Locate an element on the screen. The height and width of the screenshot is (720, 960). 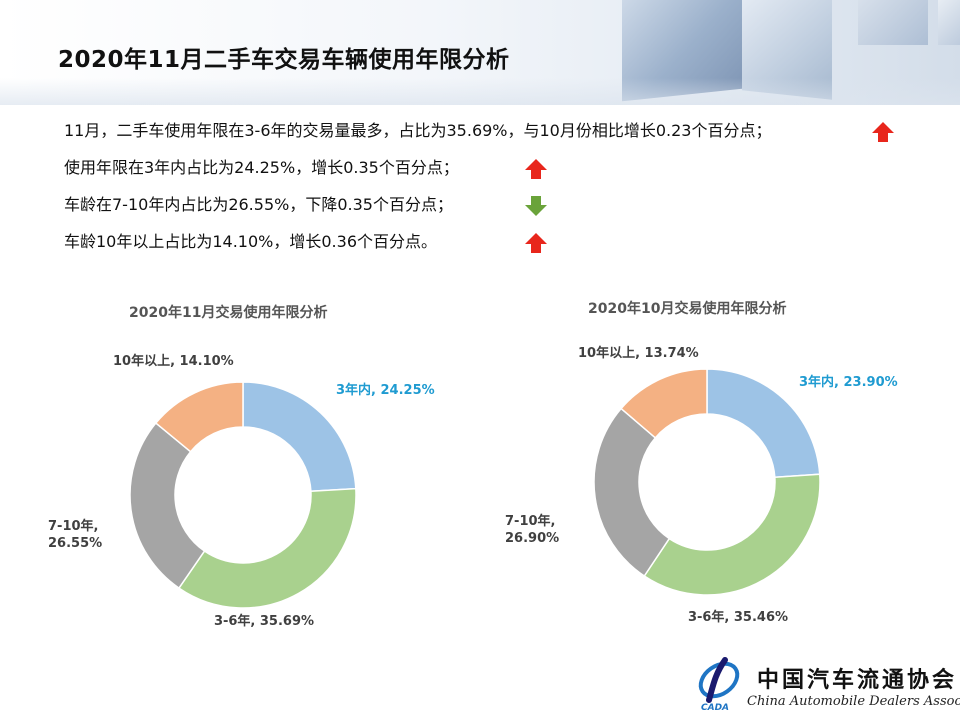
svg-text: CADA is located at coordinates (715, 707).